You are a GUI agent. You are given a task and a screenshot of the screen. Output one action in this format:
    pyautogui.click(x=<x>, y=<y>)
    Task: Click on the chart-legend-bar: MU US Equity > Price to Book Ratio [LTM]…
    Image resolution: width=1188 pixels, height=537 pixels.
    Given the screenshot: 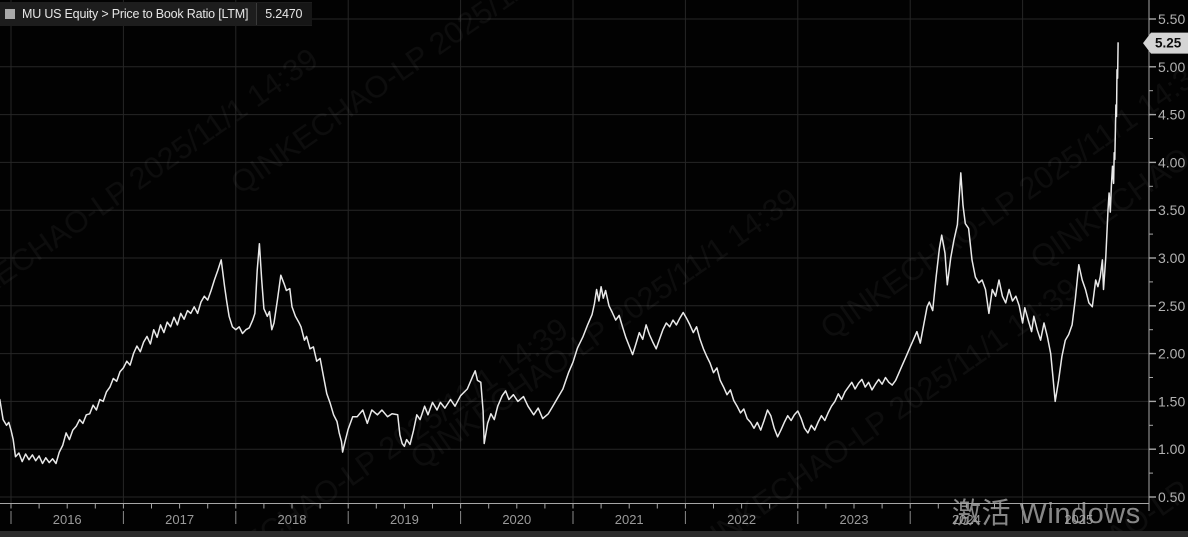 What is the action you would take?
    pyautogui.click(x=156, y=14)
    